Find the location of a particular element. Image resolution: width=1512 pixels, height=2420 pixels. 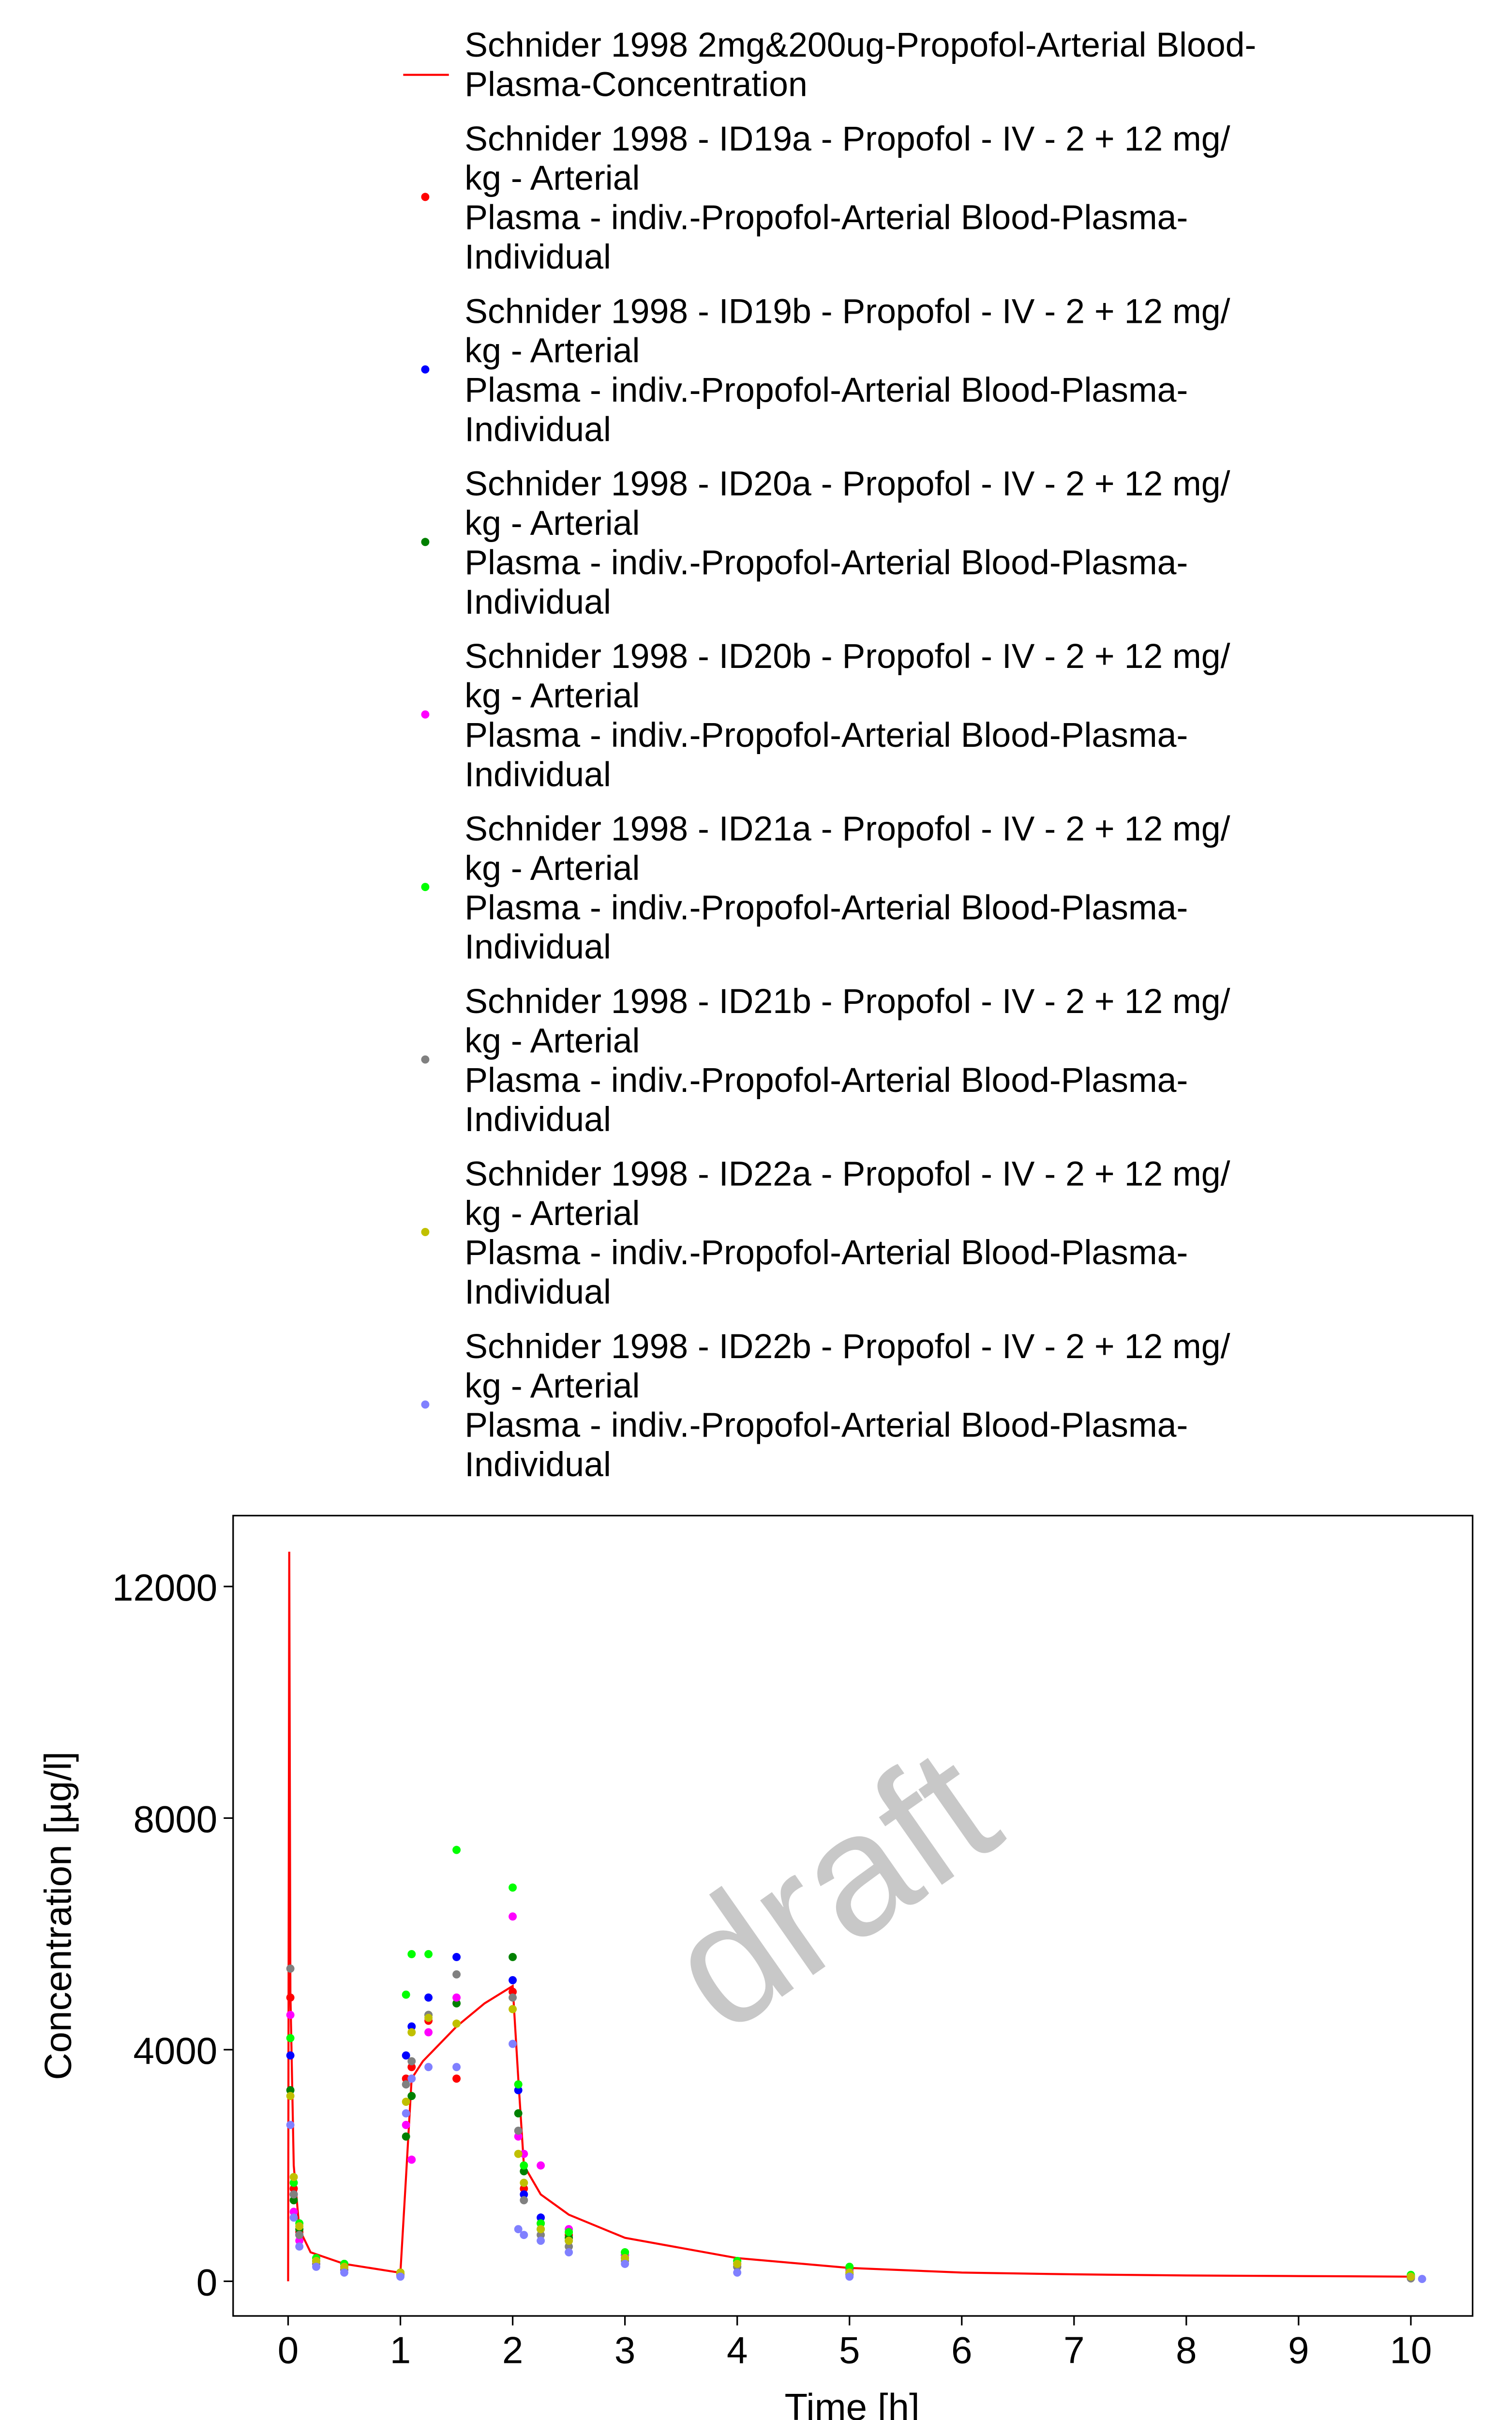

x-tick-label: 10 is located at coordinates (1411, 2350).